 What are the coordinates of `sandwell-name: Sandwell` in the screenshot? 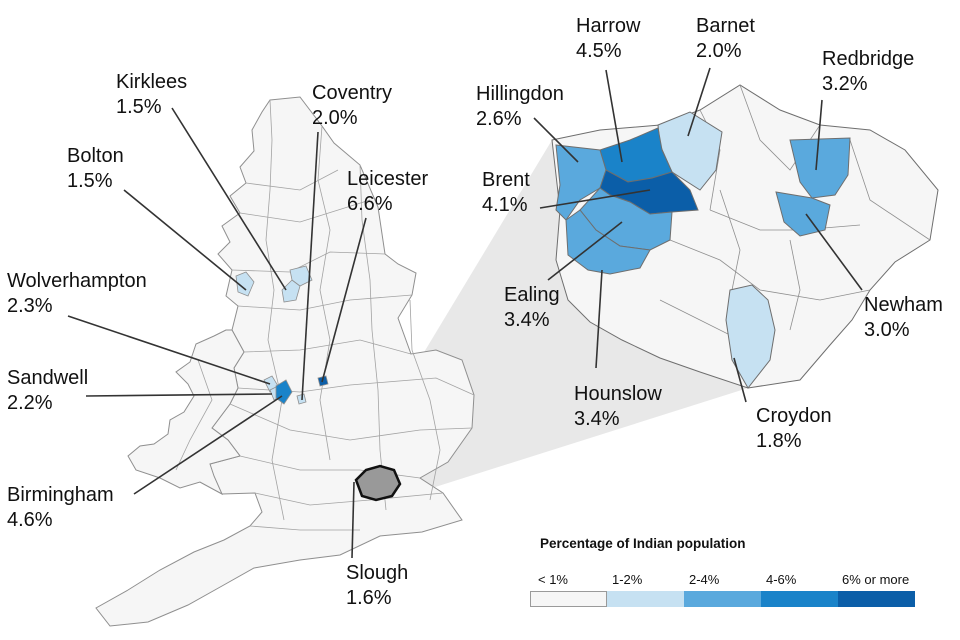 It's located at (48, 378).